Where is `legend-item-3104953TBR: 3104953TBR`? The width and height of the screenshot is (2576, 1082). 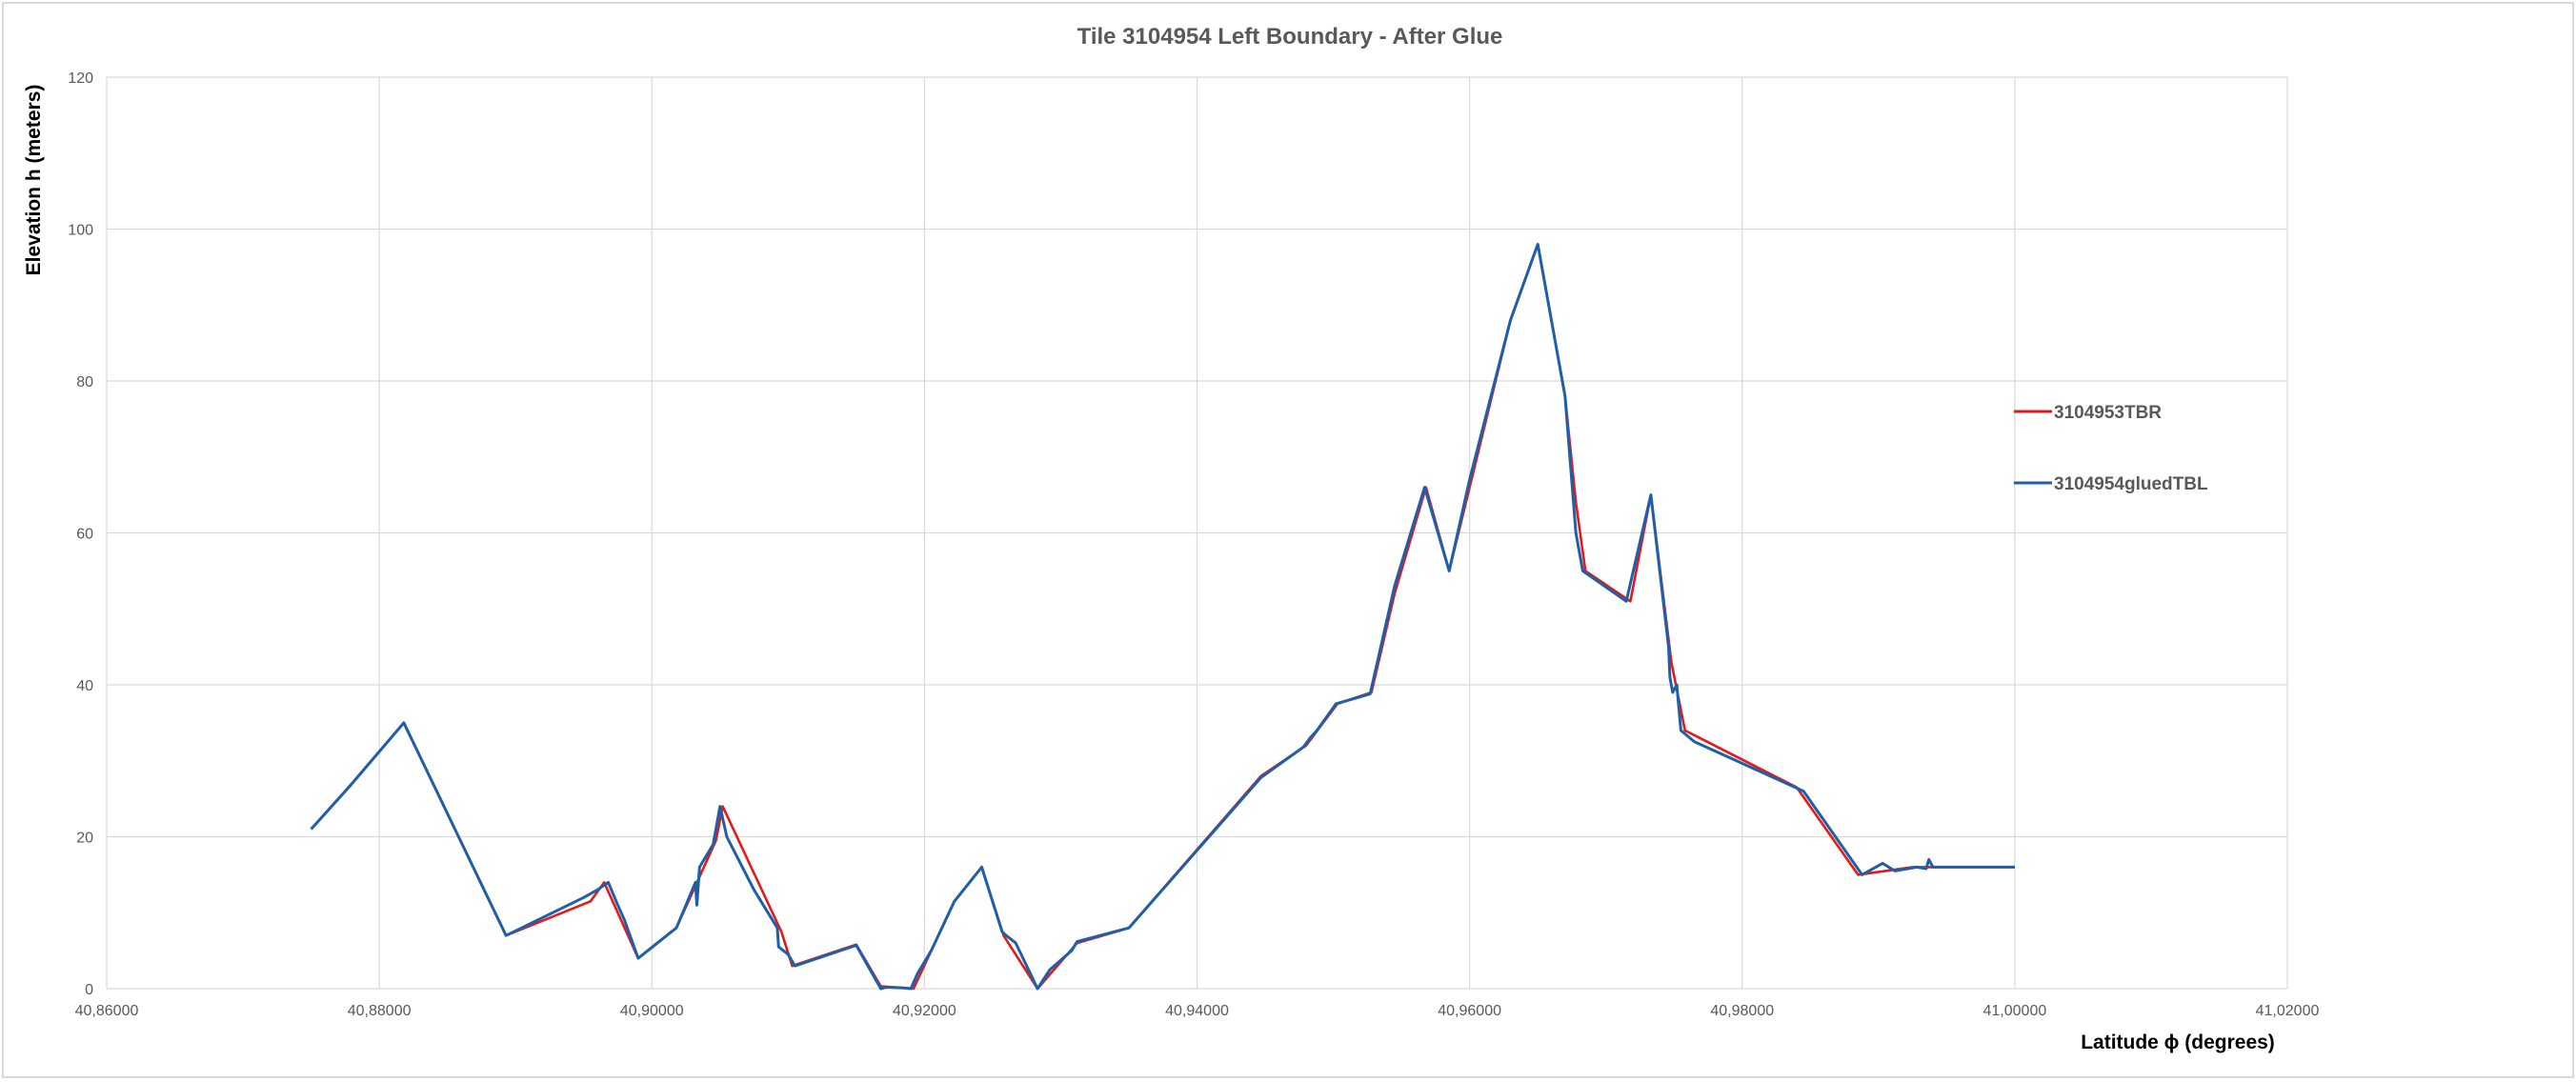 legend-item-3104953TBR: 3104953TBR is located at coordinates (2088, 413).